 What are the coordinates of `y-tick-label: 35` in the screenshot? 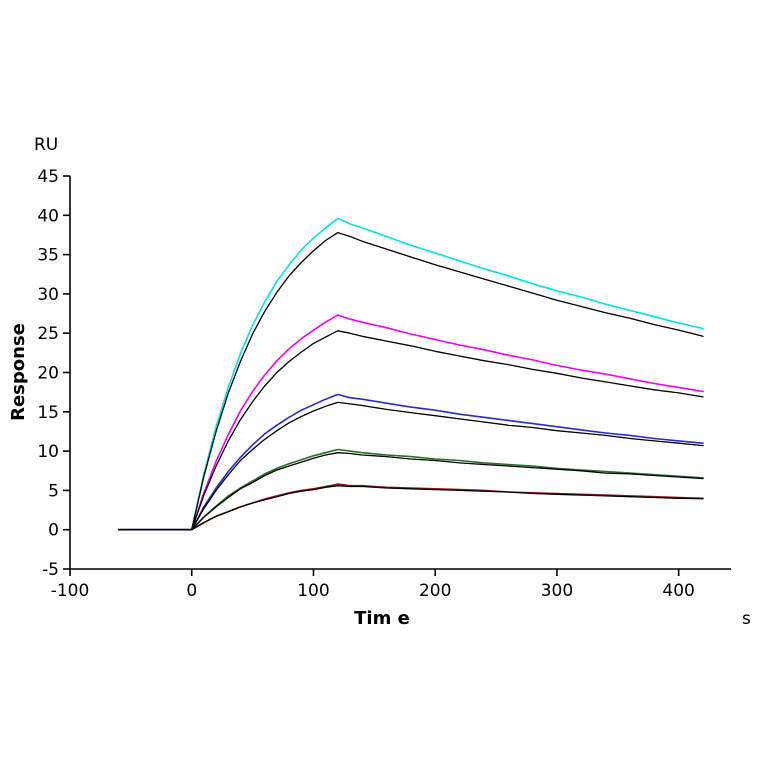 It's located at (48, 256).